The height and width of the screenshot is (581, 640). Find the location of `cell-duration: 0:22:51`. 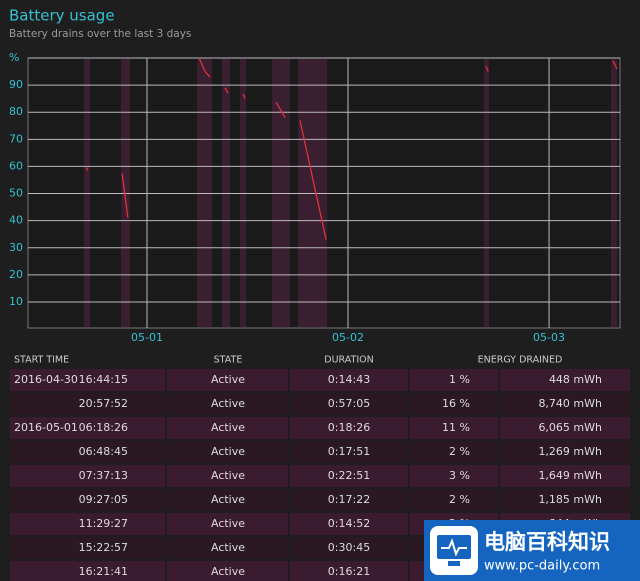

cell-duration: 0:22:51 is located at coordinates (349, 475).